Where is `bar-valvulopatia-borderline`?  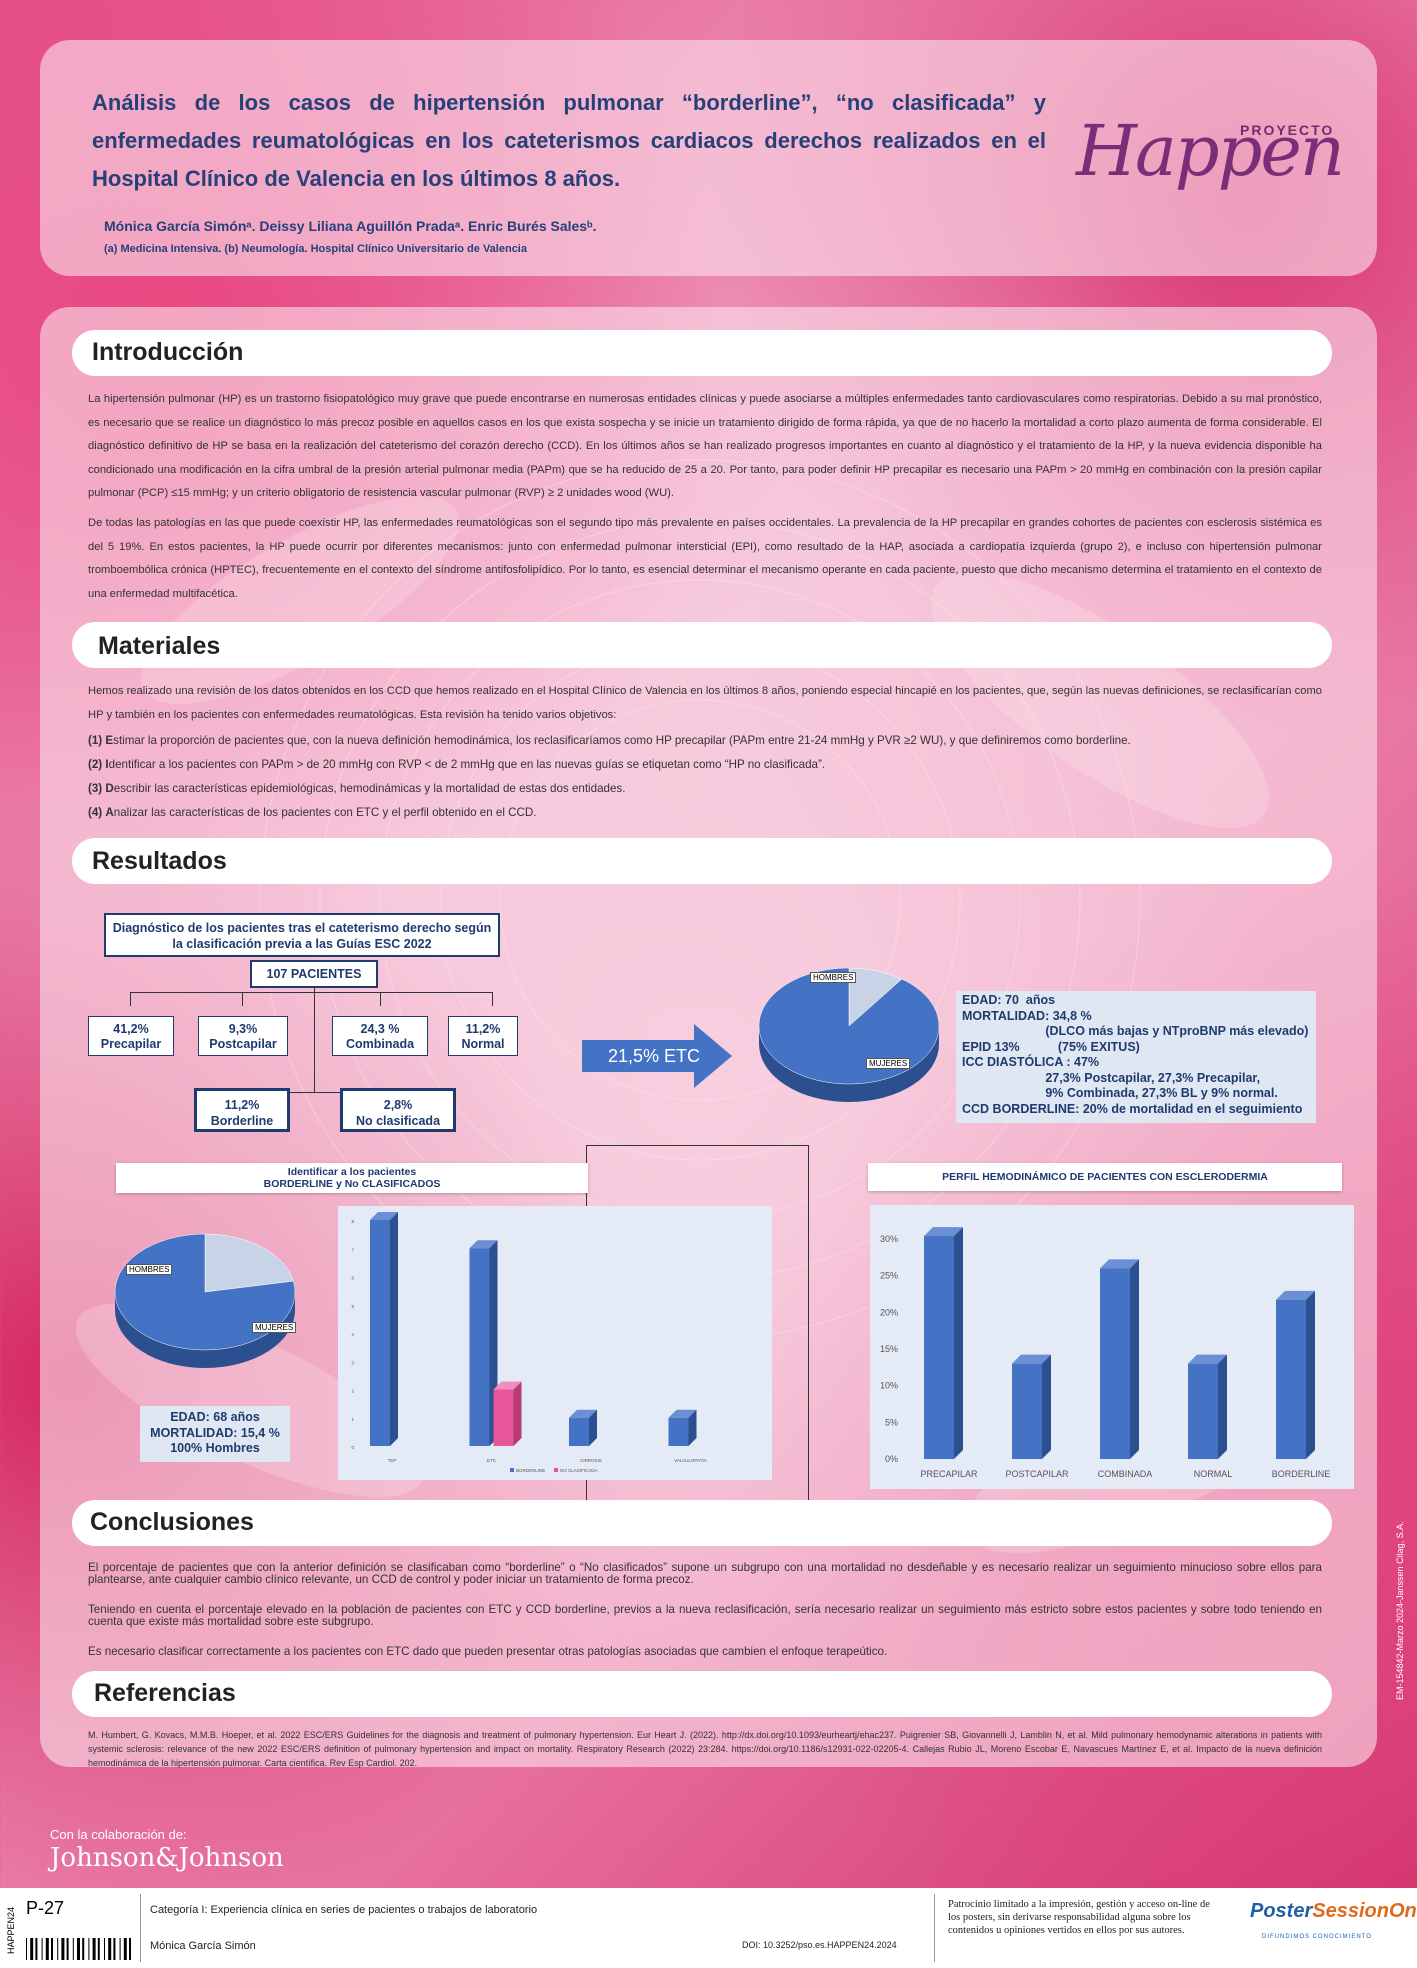 bar-valvulopatia-borderline is located at coordinates (678, 1431).